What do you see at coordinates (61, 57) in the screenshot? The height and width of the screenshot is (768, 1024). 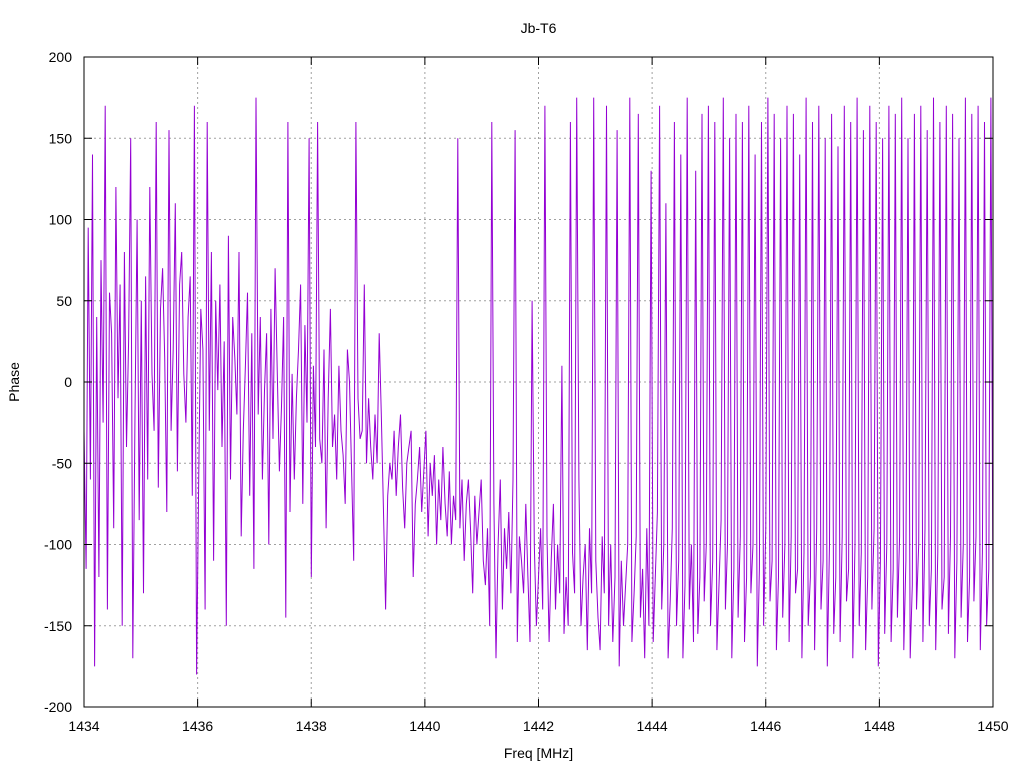 I see `y-tick-label: 200` at bounding box center [61, 57].